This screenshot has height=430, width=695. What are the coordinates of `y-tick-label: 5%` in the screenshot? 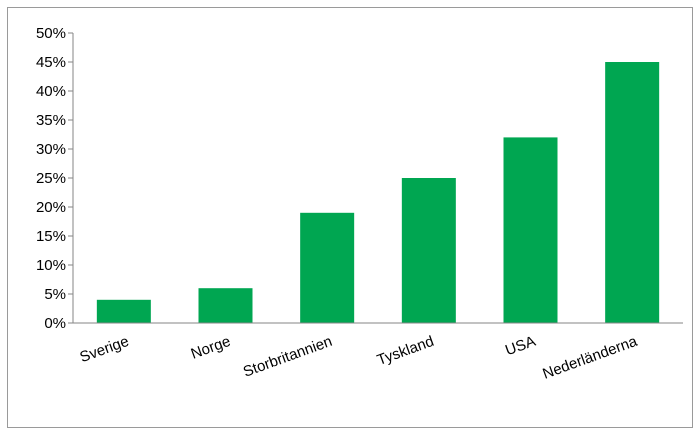 It's located at (55, 294).